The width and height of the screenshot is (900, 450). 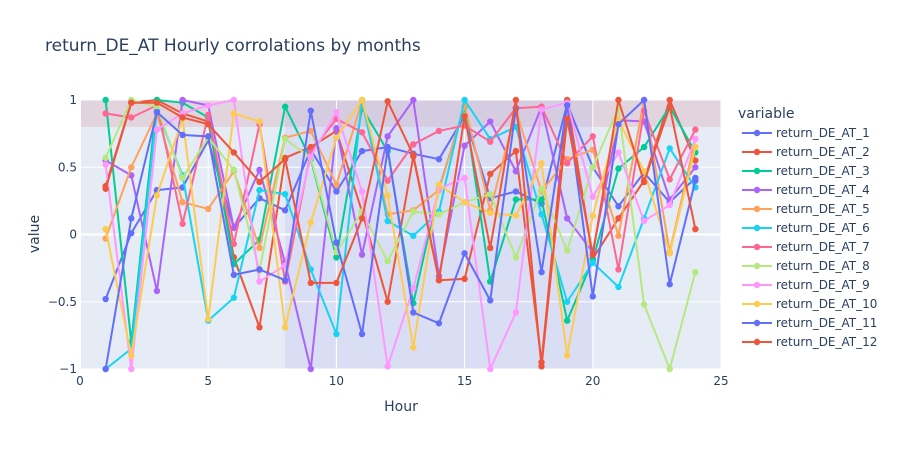 What do you see at coordinates (806, 285) in the screenshot?
I see `legend-item: return_DE_AT_9` at bounding box center [806, 285].